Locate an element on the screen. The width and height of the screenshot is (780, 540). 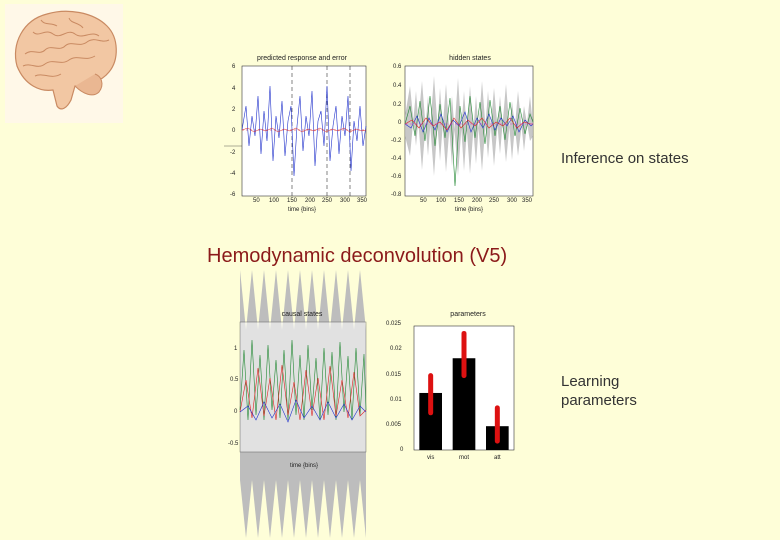
hidden-xtick: 150 is located at coordinates (459, 201).